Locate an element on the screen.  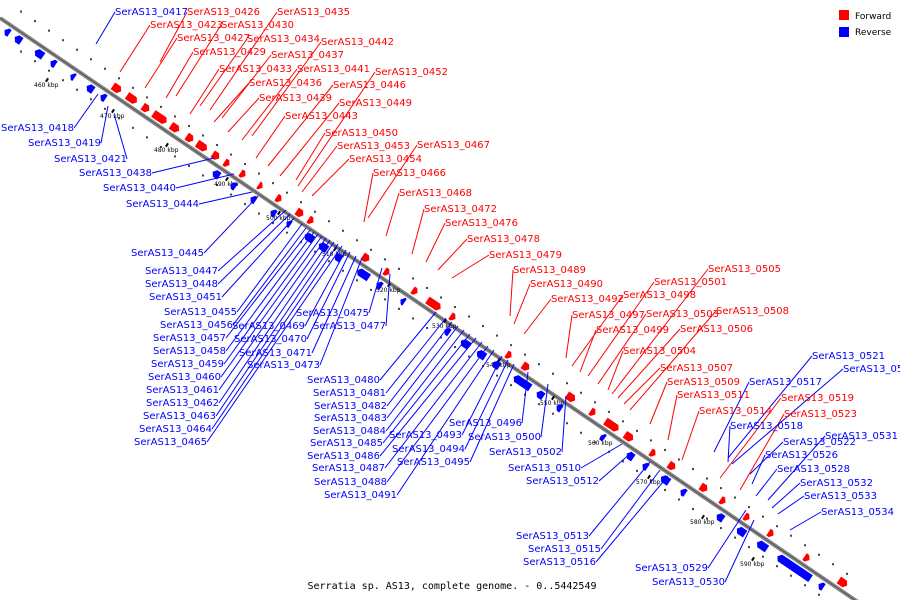
gene-label: SerAS13_0439 is located at coordinates (295, 98).